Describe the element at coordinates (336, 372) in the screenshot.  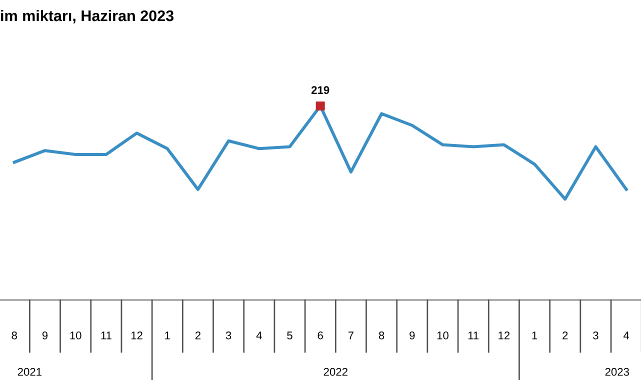
I see `text: 2022` at that location.